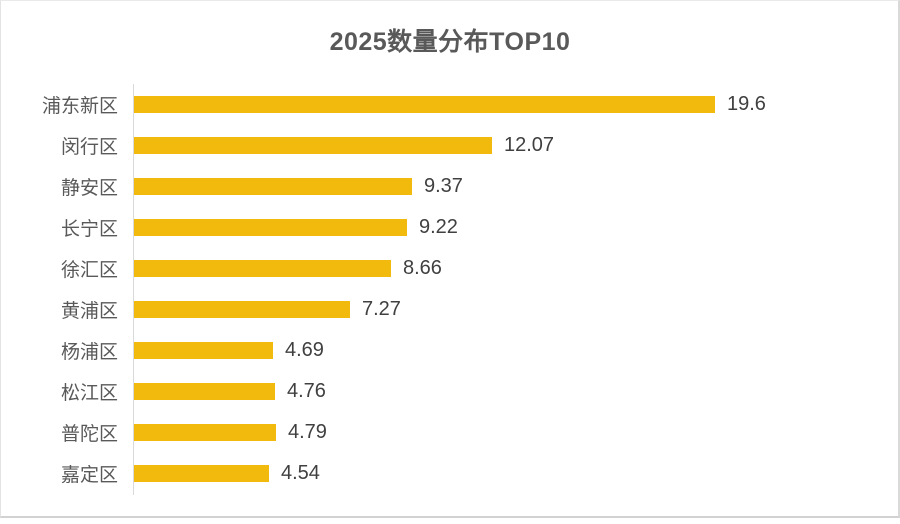 This screenshot has width=900, height=524. I want to click on category-label: 浦东新区, so click(79, 106).